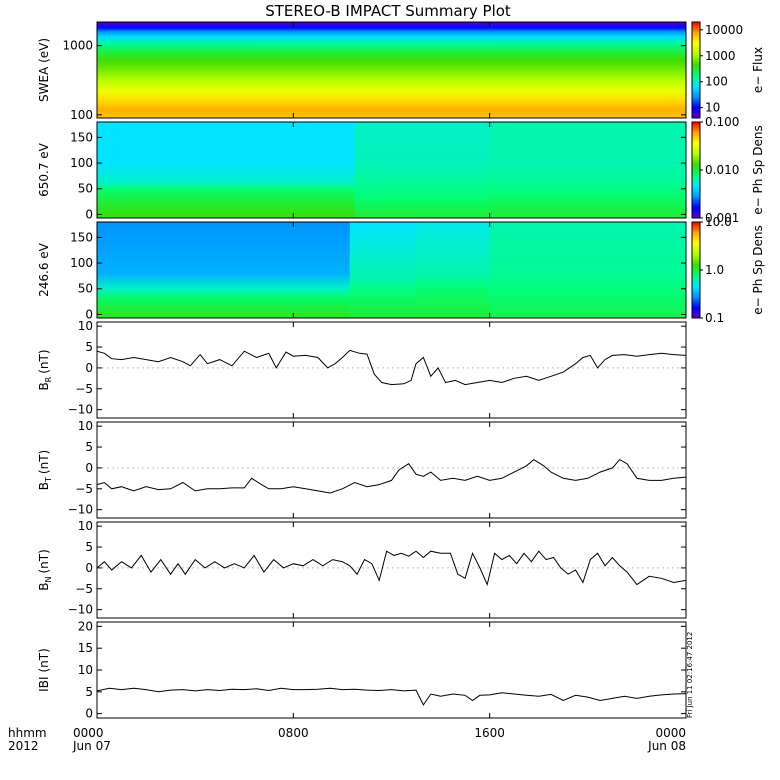  Describe the element at coordinates (720, 56) in the screenshot. I see `colorbar-0-tick-label-2: 1000` at that location.